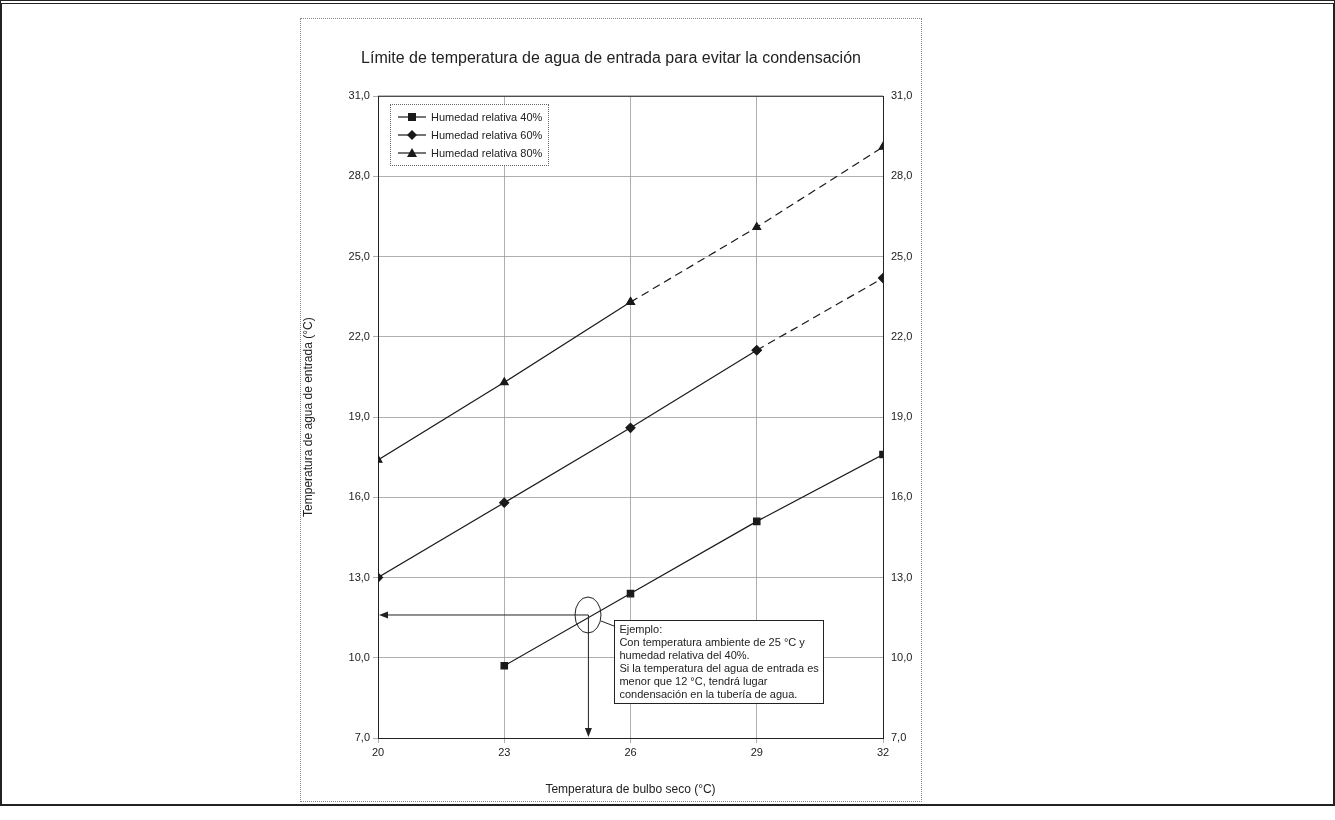 The width and height of the screenshot is (1335, 820). I want to click on x-tick-label: 20, so click(378, 751).